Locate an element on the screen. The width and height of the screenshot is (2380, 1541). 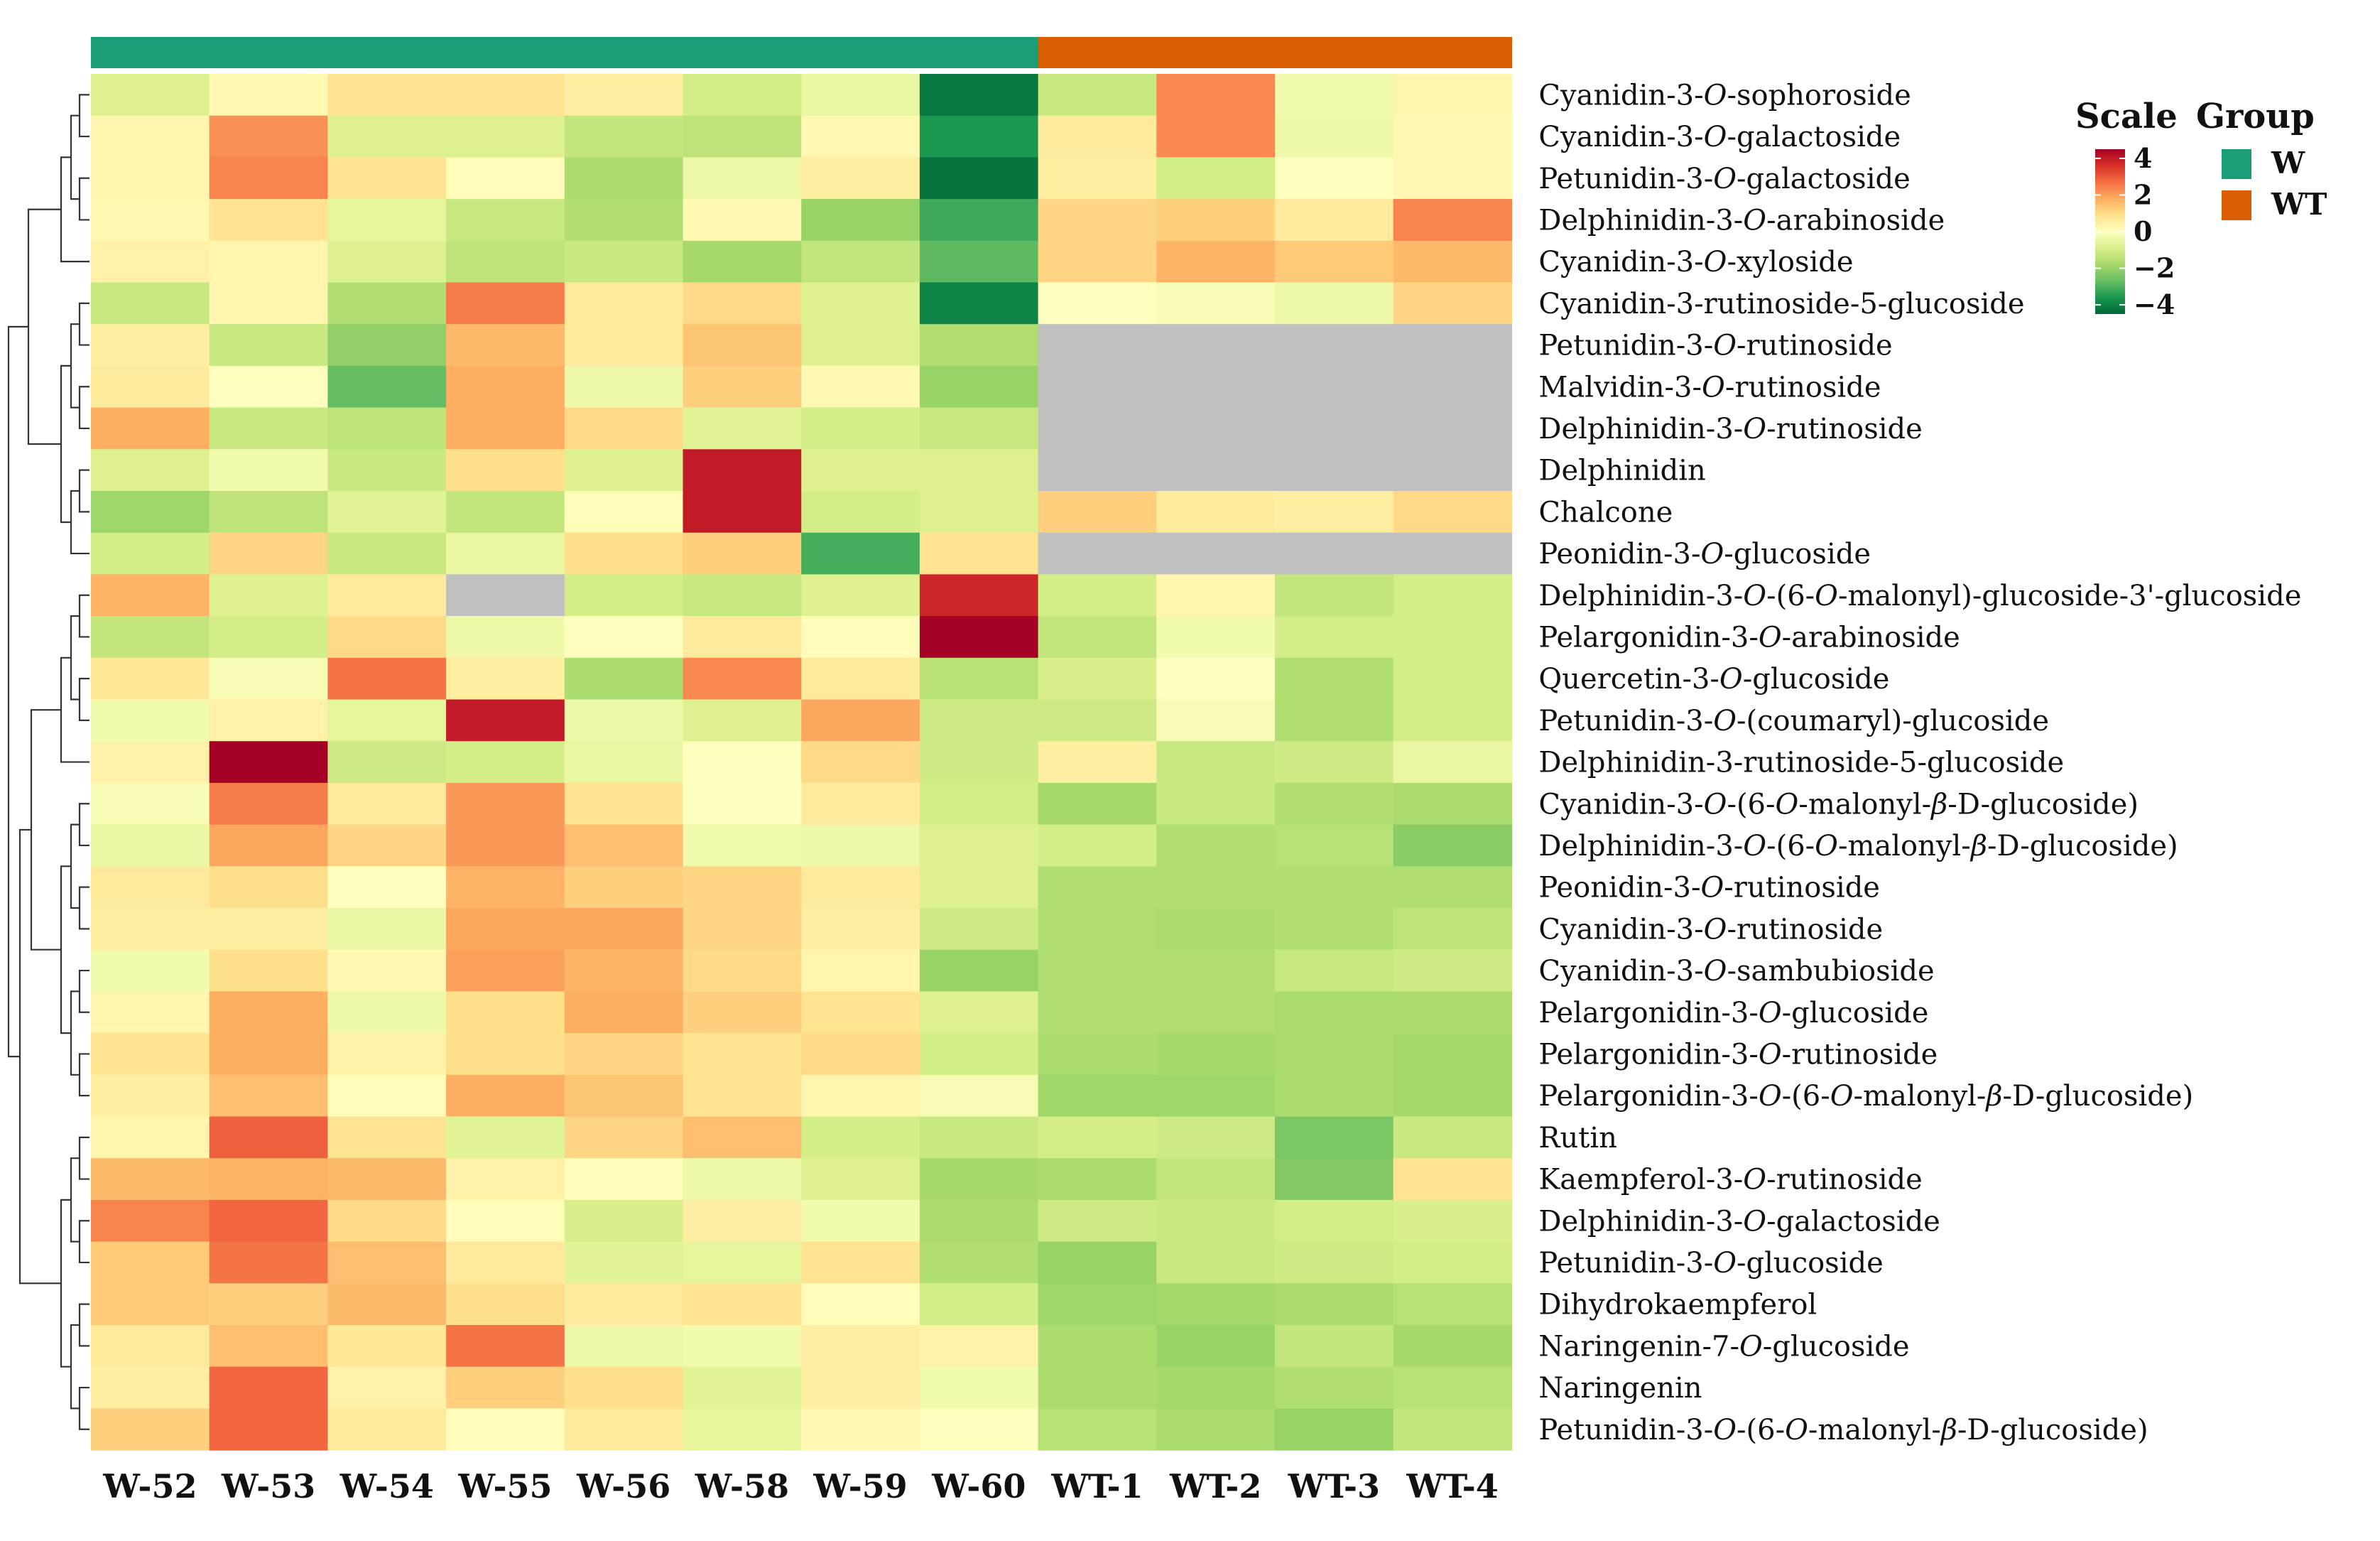
row-label: Petunidin-3-O-(coumaryl)-glucoside is located at coordinates (1793, 721).